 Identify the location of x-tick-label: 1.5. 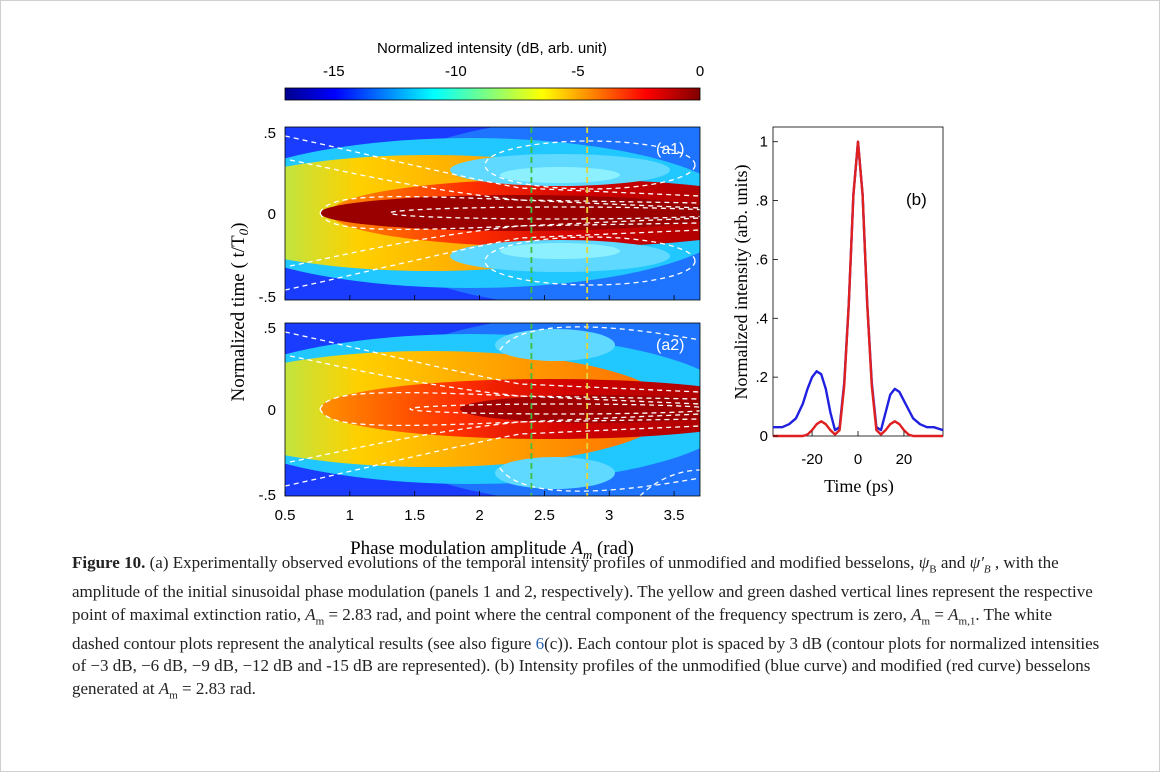
(414, 515).